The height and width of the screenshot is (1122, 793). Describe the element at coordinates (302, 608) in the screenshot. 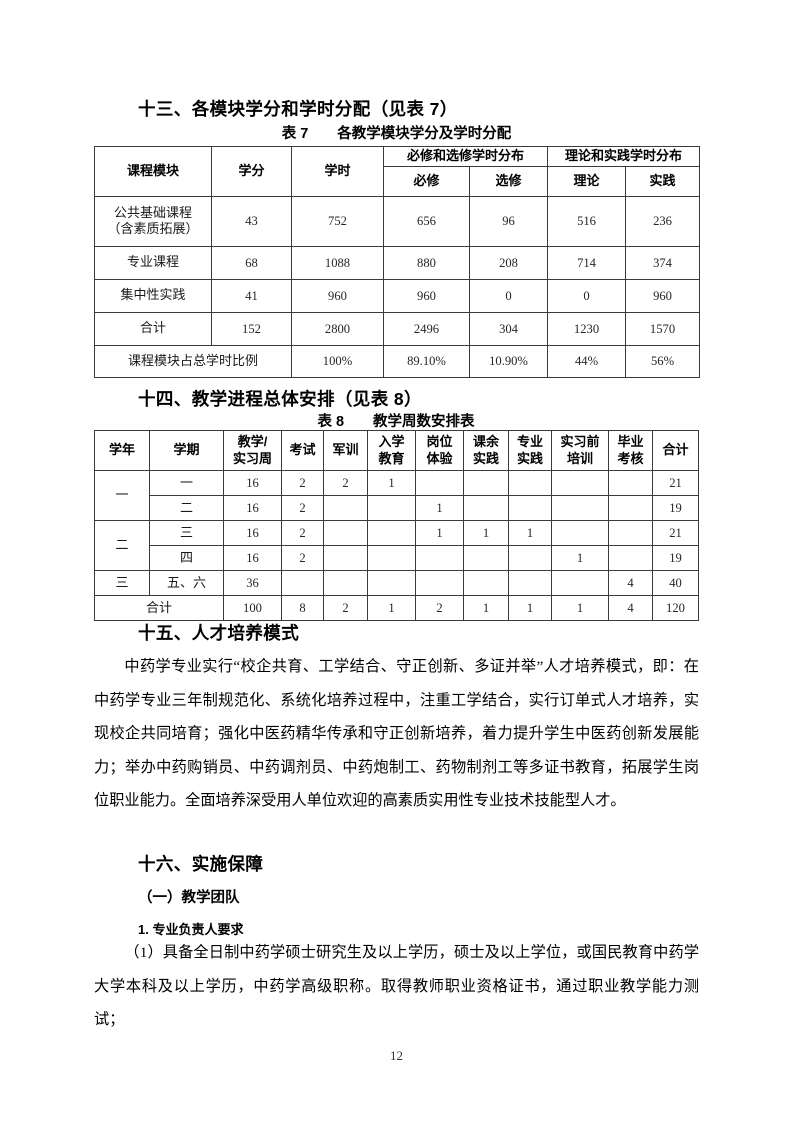

I see `table8-cell-total-exam: 8` at that location.